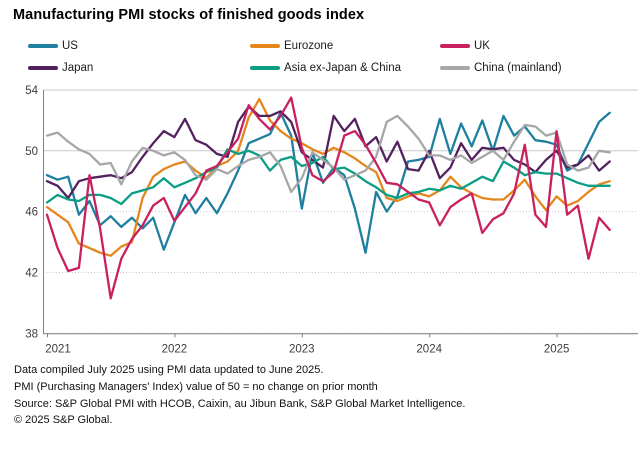 The image size is (643, 452). Describe the element at coordinates (455, 68) in the screenshot. I see `china-line-swatch-icon` at that location.